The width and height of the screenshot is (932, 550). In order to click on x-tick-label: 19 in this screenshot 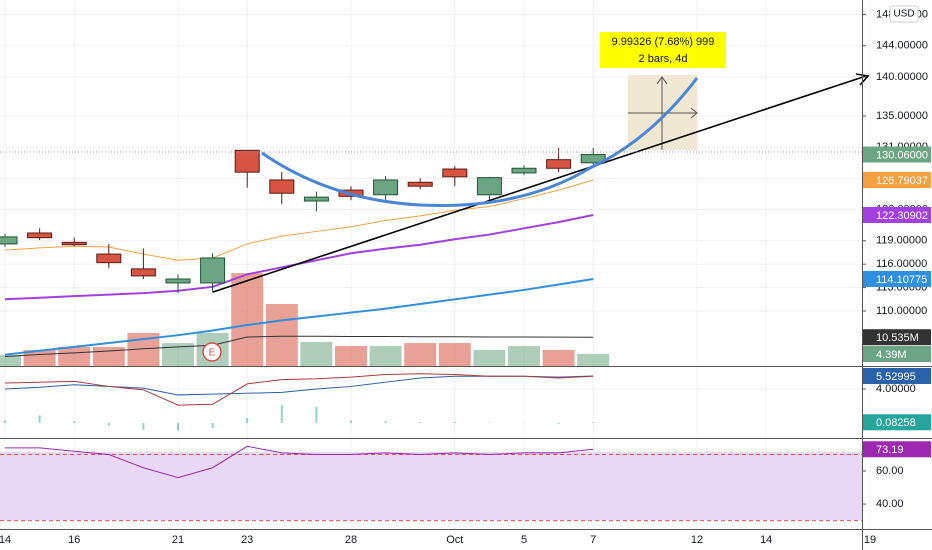, I will do `click(870, 540)`.